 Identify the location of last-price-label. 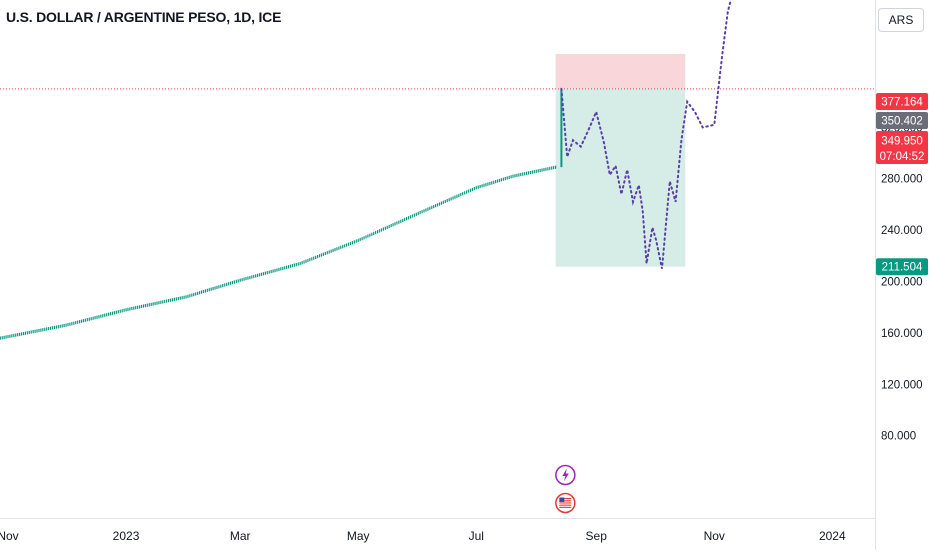
(902, 147).